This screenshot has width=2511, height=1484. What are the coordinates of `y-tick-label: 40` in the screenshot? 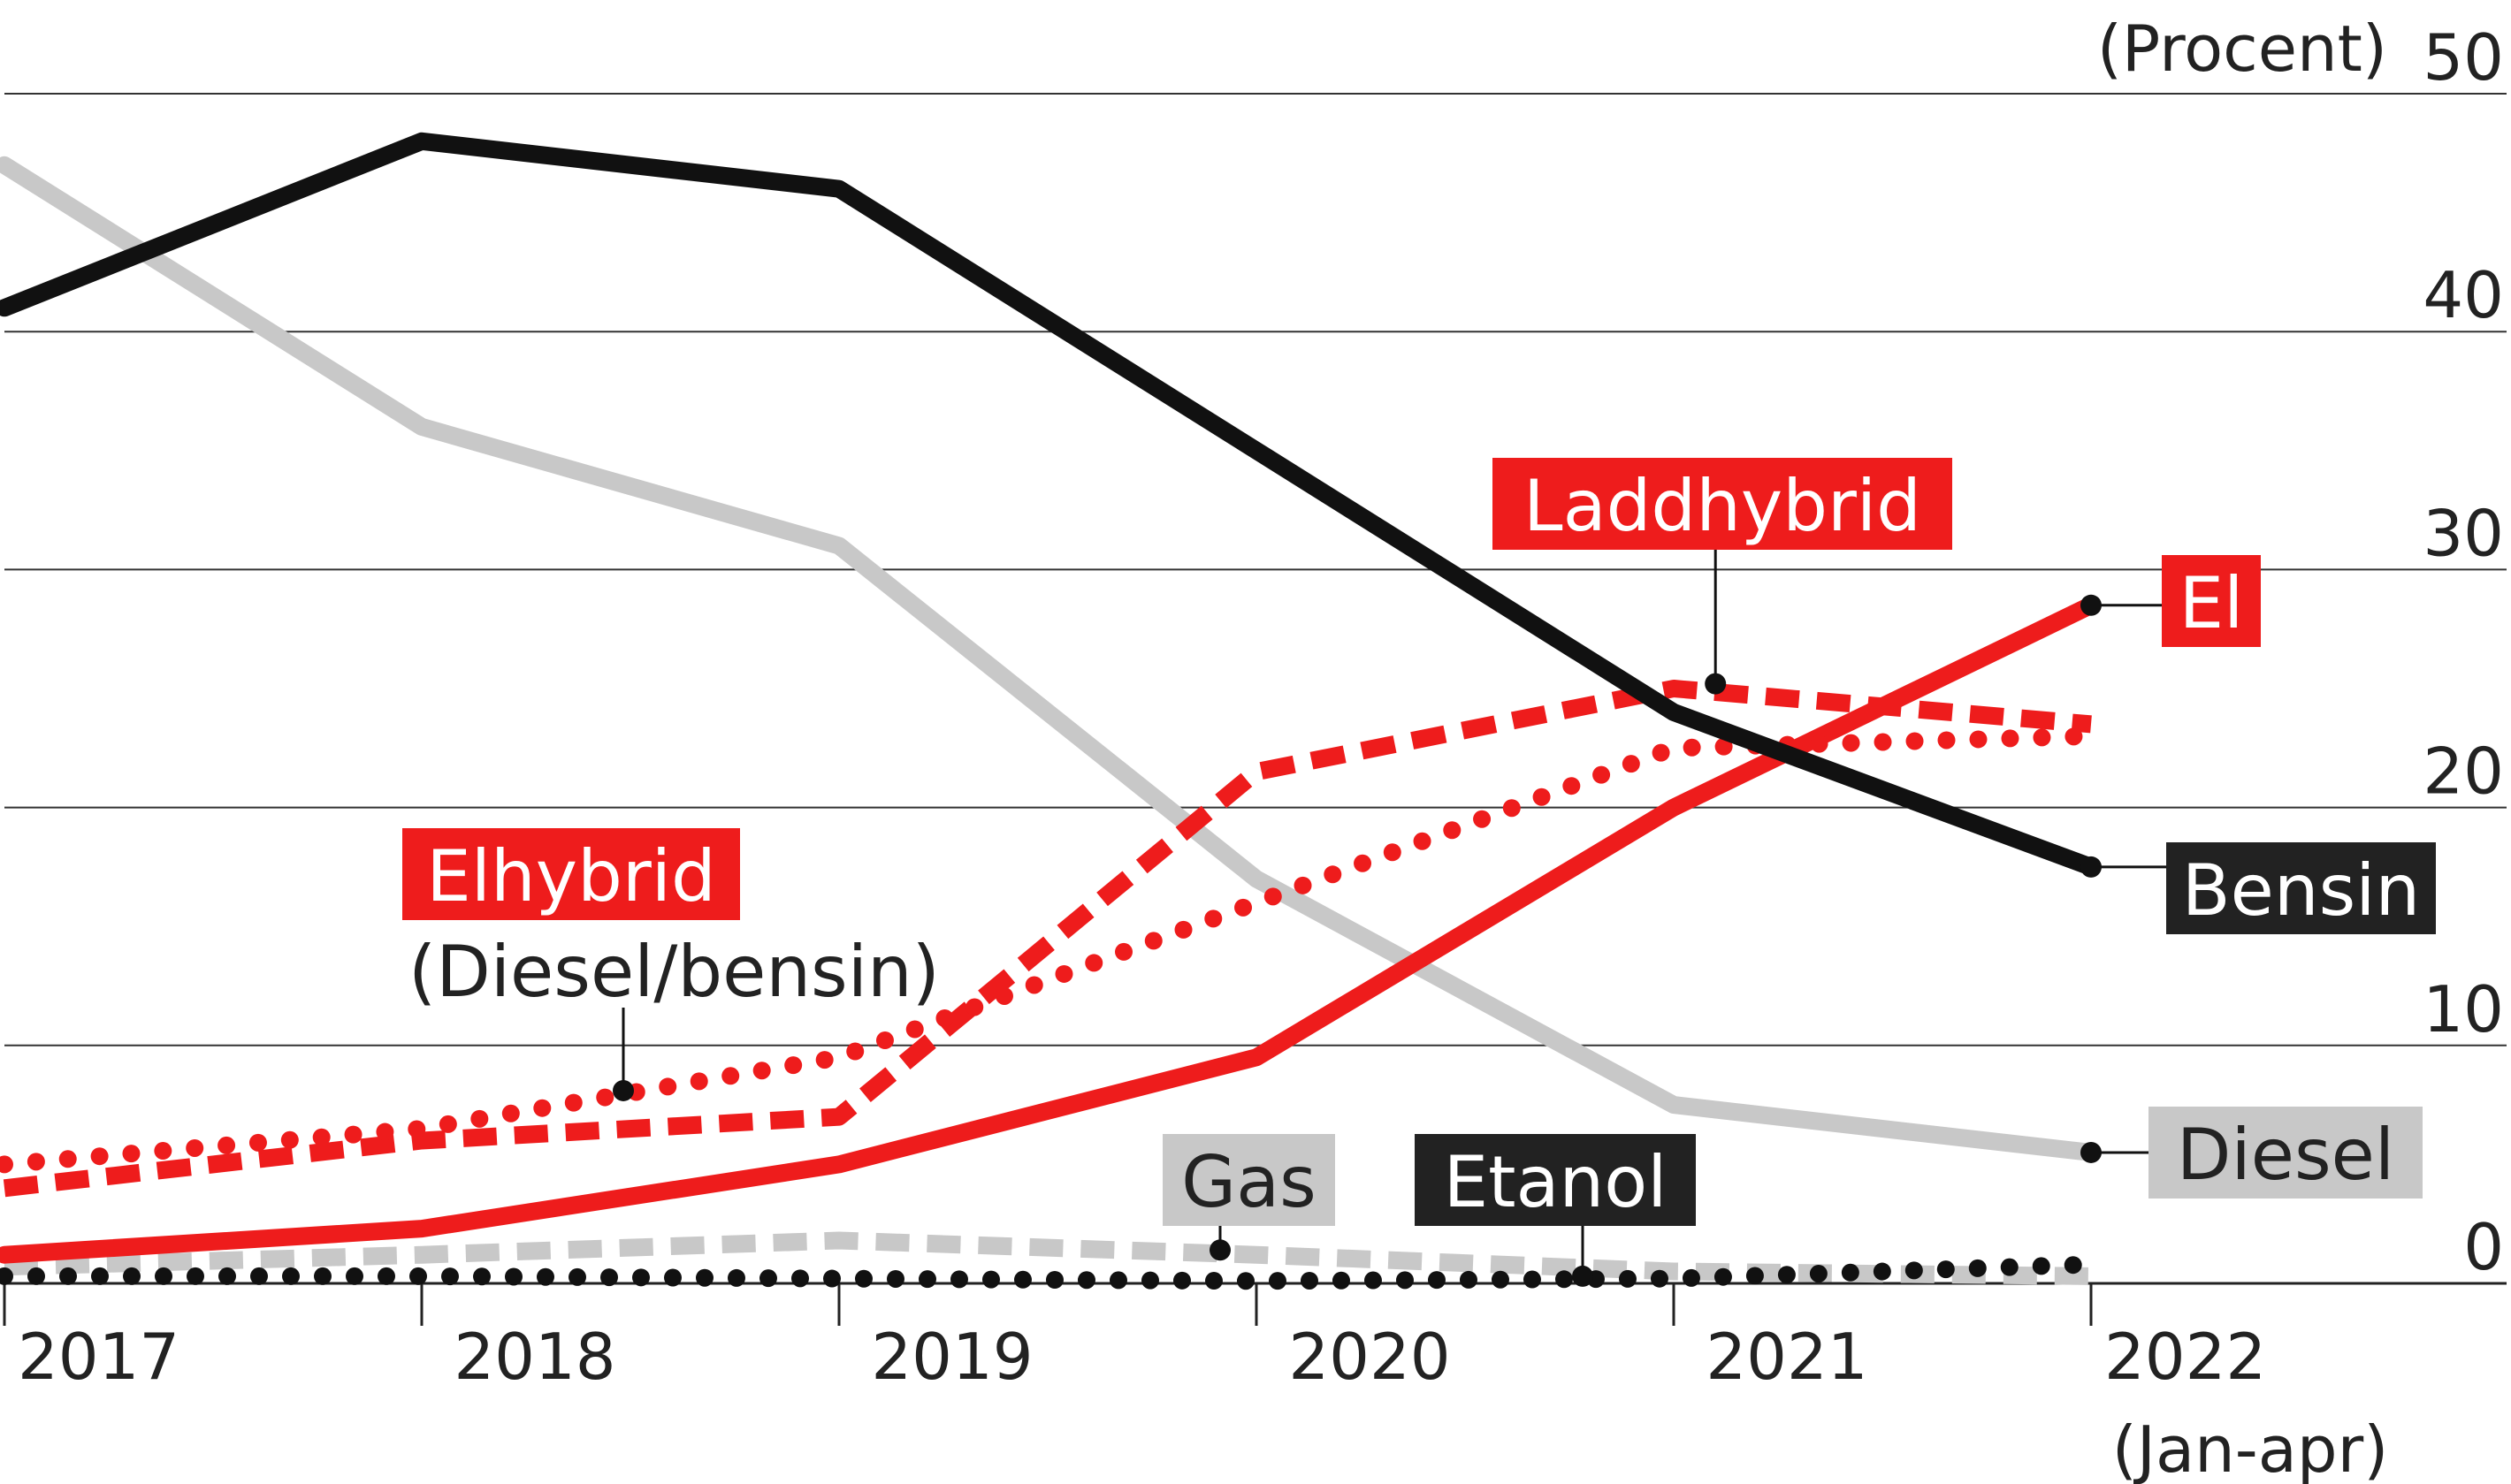 It's located at (2463, 295).